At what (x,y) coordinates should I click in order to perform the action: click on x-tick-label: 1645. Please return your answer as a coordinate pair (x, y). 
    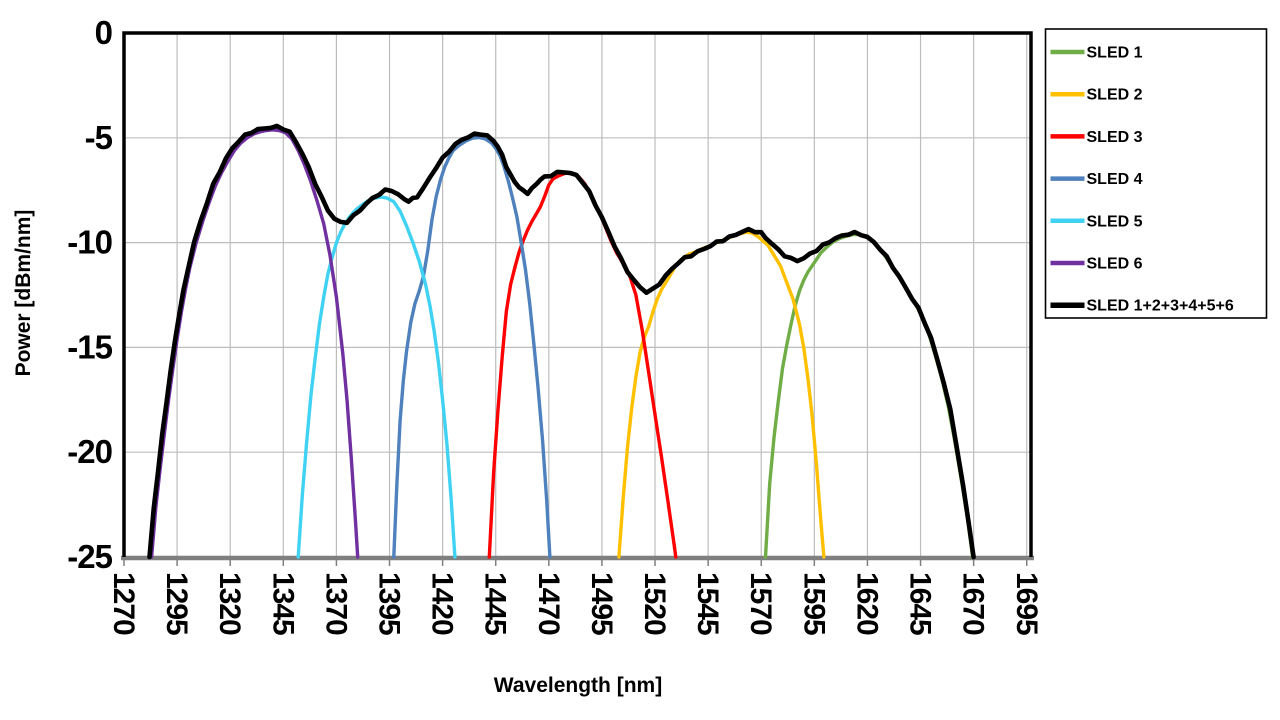
    Looking at the image, I should click on (920, 603).